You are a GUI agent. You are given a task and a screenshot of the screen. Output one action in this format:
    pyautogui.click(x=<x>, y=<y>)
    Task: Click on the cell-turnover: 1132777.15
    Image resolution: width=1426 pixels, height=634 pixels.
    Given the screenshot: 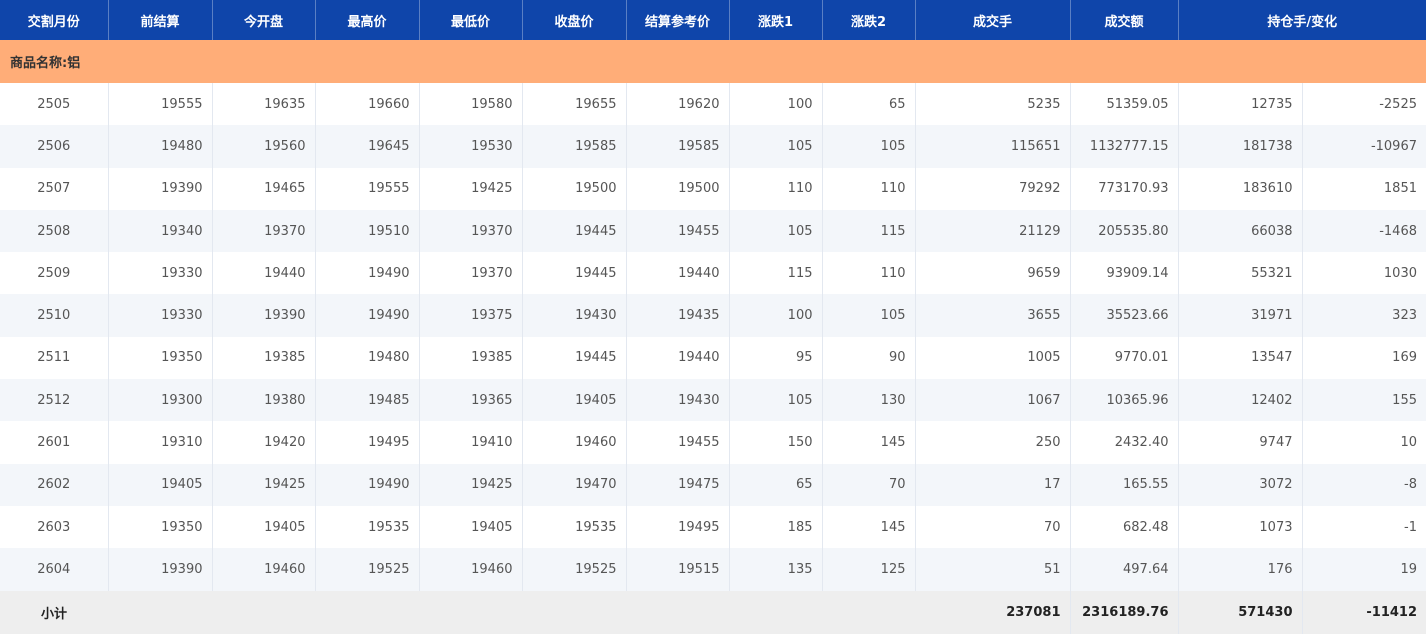 What is the action you would take?
    pyautogui.click(x=1123, y=146)
    